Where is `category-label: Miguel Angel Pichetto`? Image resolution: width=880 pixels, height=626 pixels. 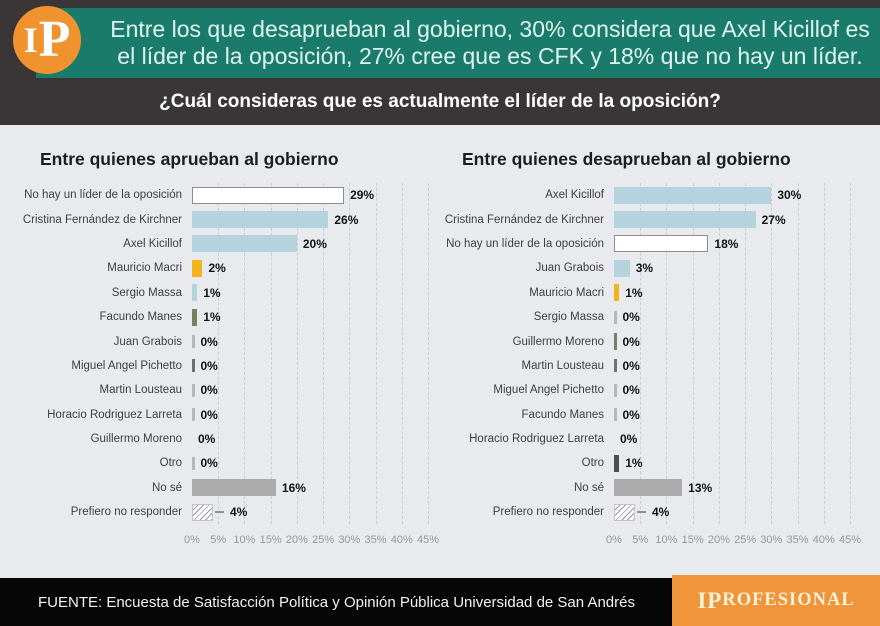
category-label: Miguel Angel Pichetto is located at coordinates (126, 365).